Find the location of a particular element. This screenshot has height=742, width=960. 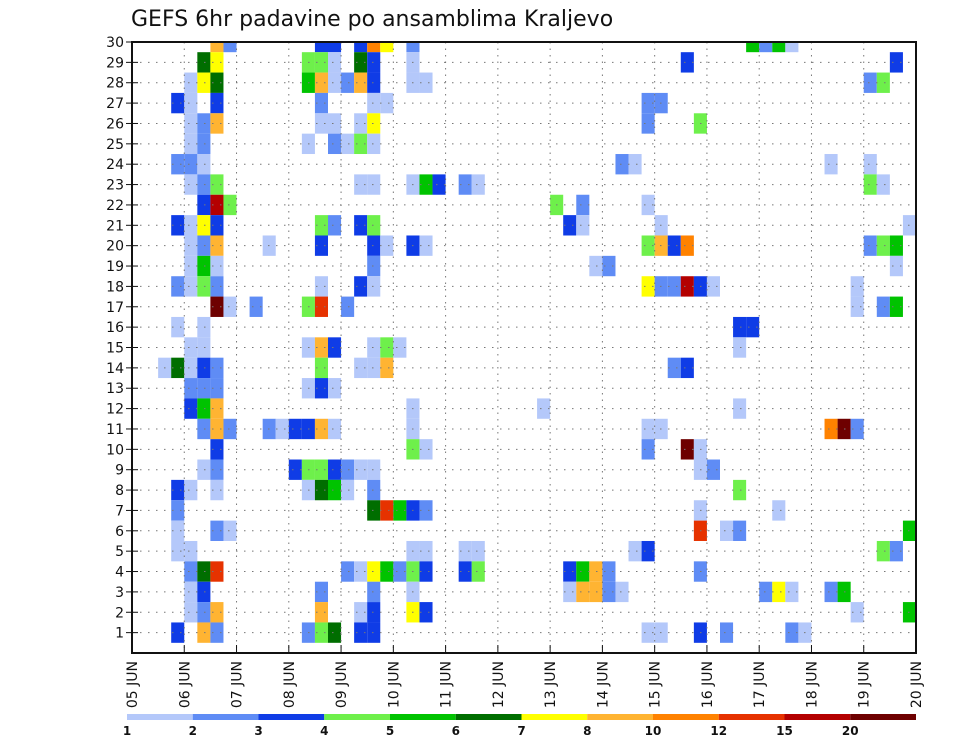

colorbar-label: 4 is located at coordinates (324, 731).